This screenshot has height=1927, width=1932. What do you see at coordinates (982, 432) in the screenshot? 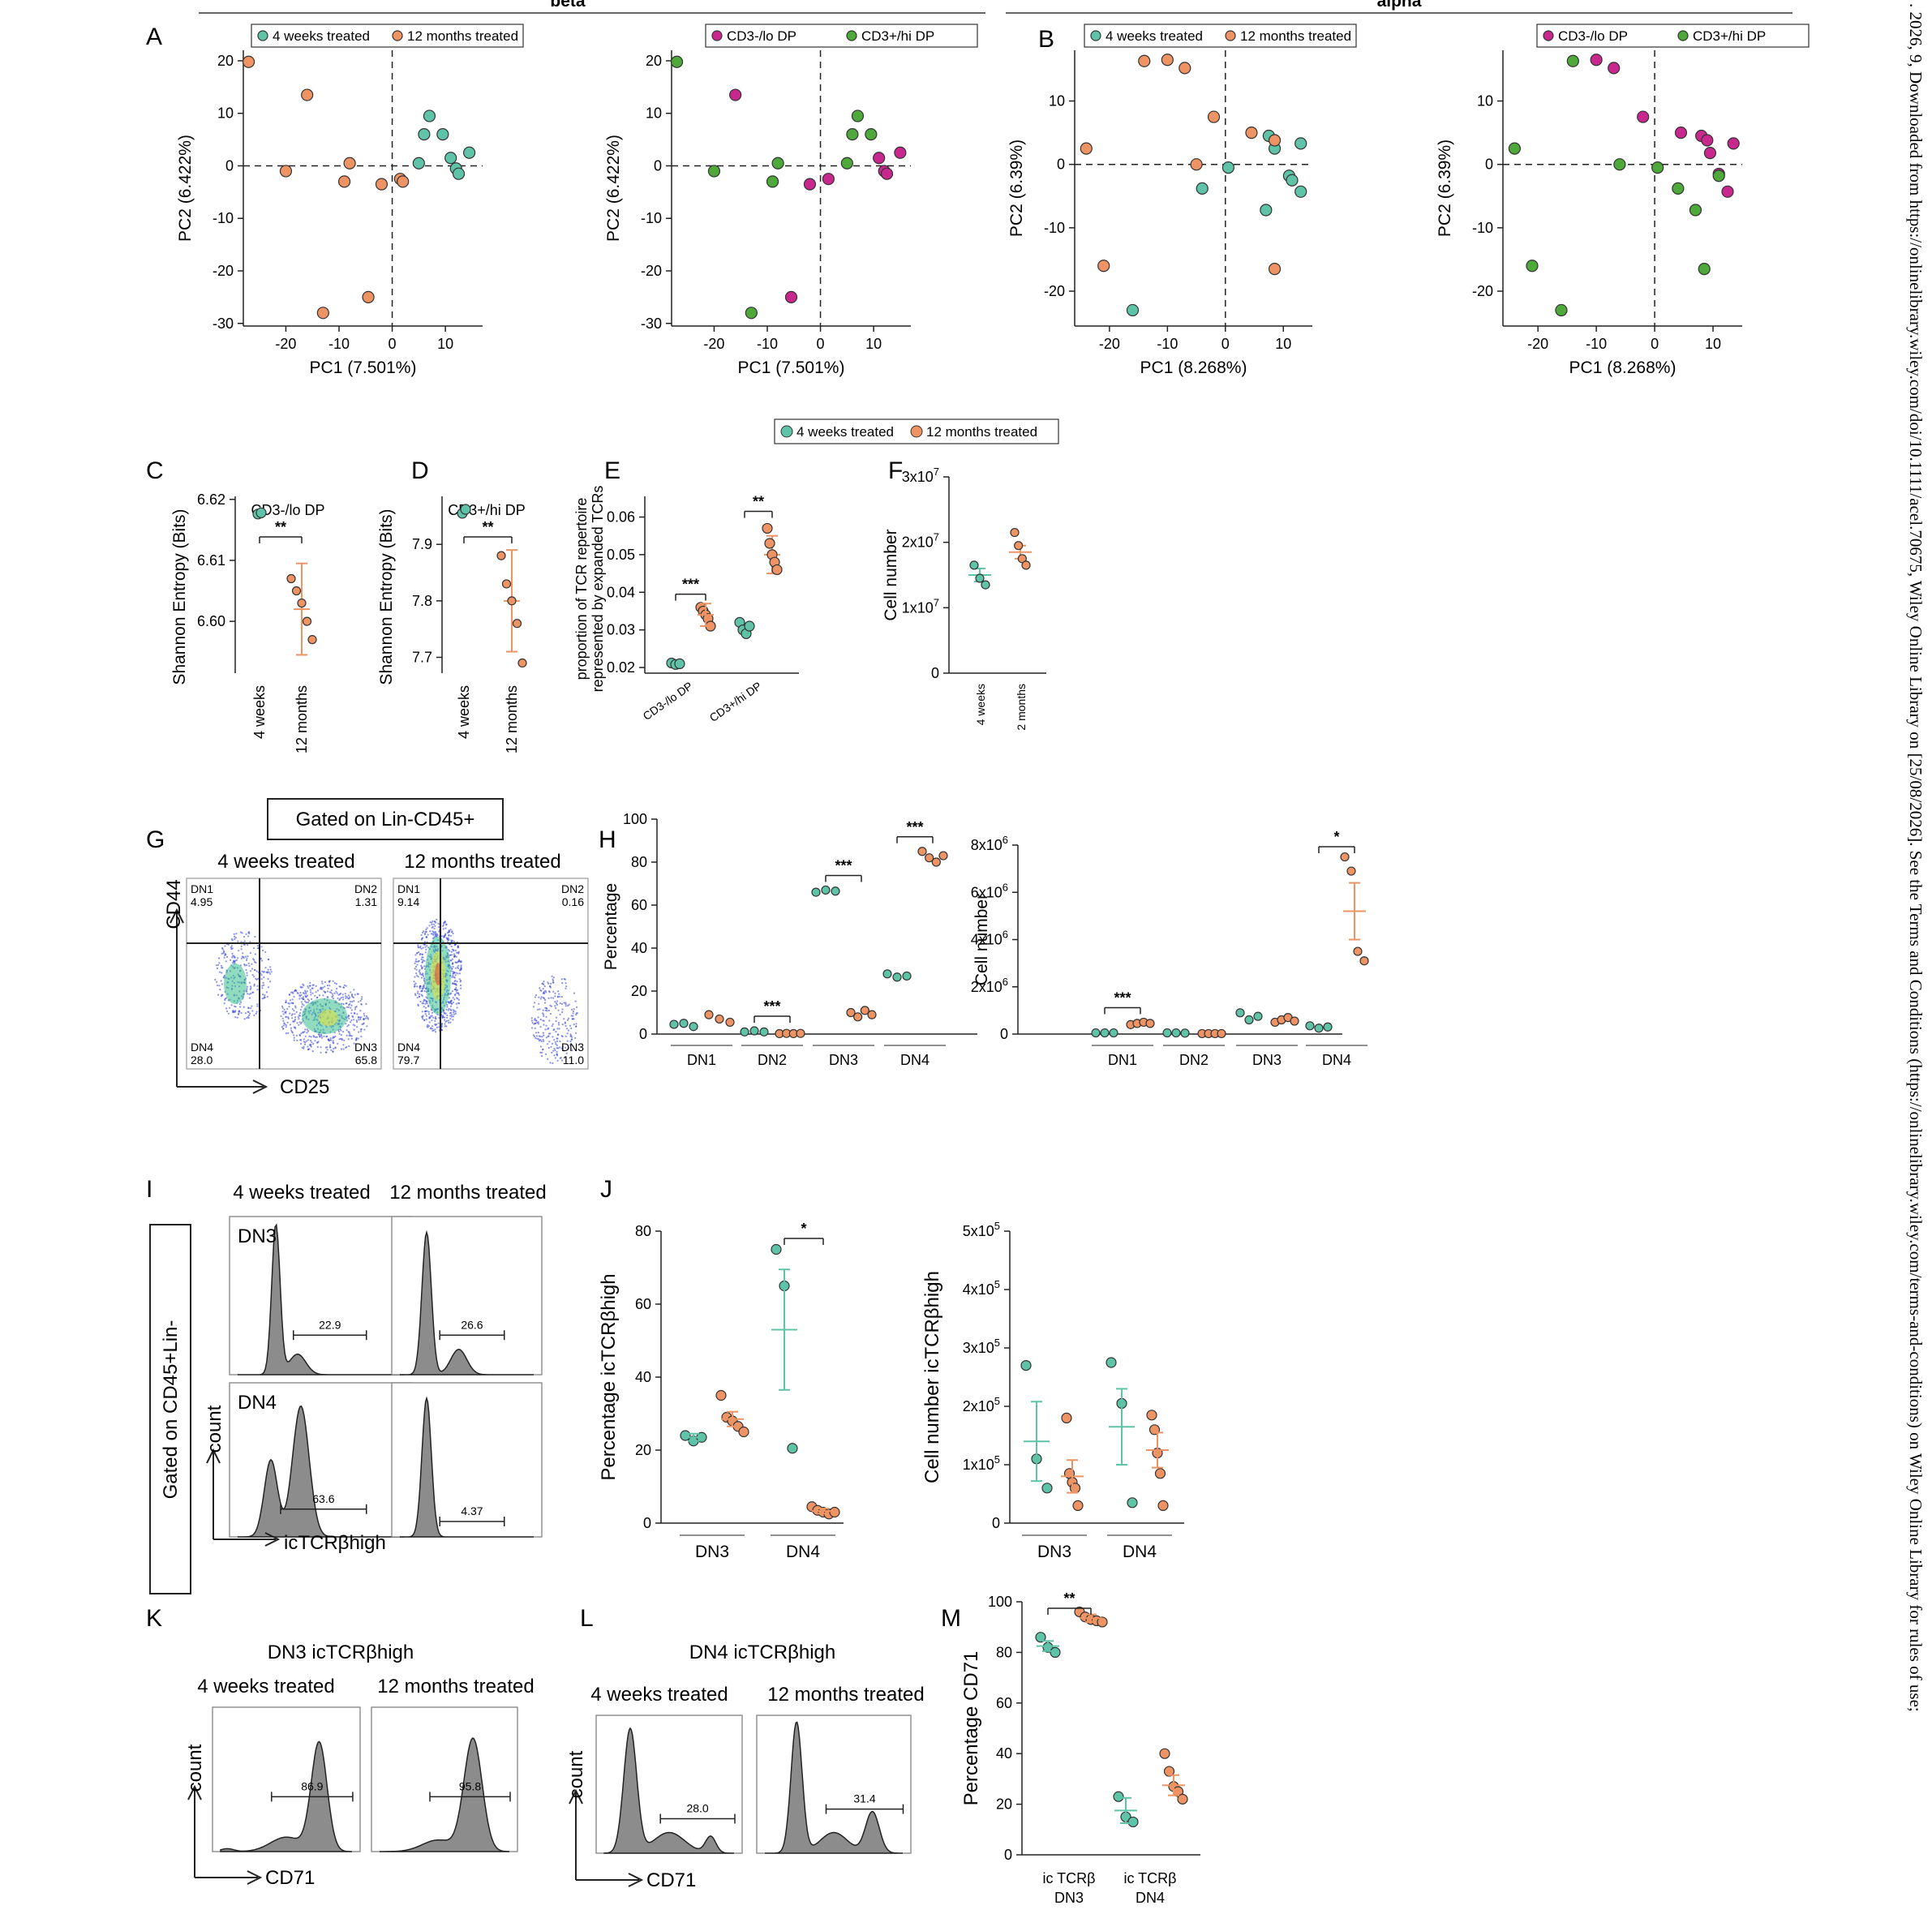
I see `legend-twelve-months: 12 months treated` at bounding box center [982, 432].